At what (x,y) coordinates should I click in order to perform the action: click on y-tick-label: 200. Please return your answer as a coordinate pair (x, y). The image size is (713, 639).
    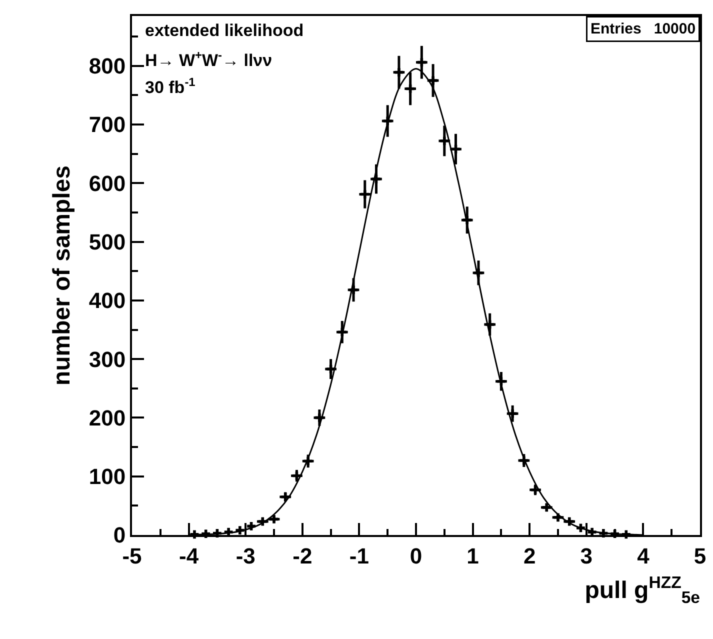
    Looking at the image, I should click on (107, 417).